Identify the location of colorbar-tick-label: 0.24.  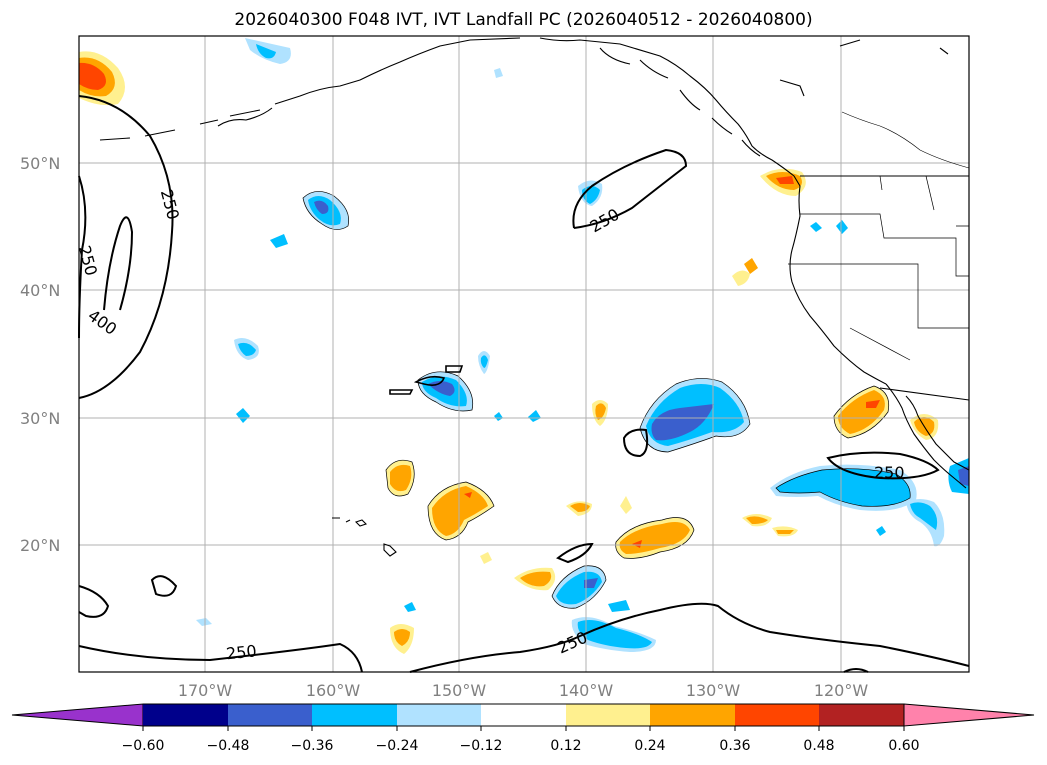
(649, 746).